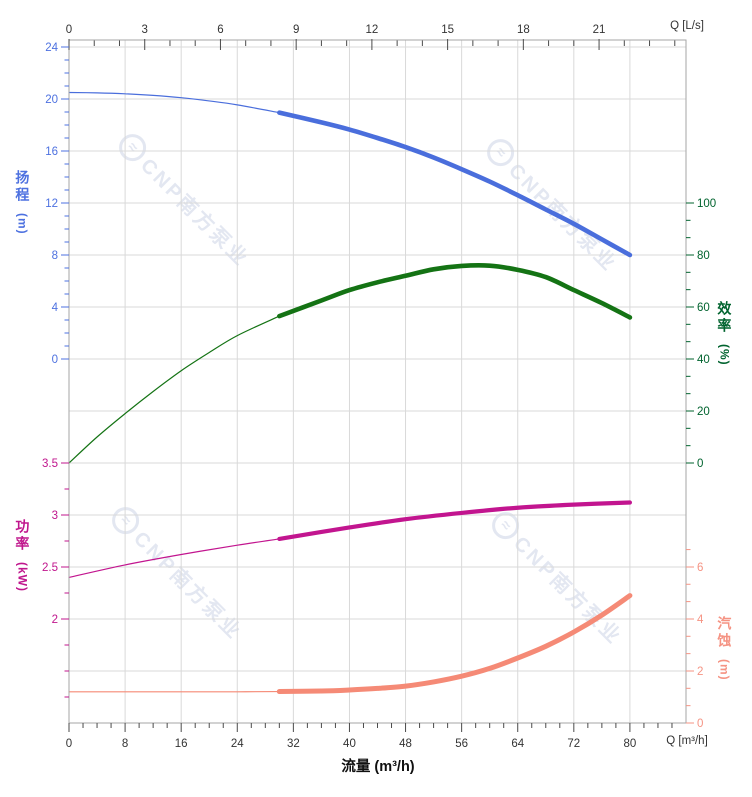 This screenshot has width=752, height=797. Describe the element at coordinates (700, 724) in the screenshot. I see `npsh-tick-label: 0` at that location.